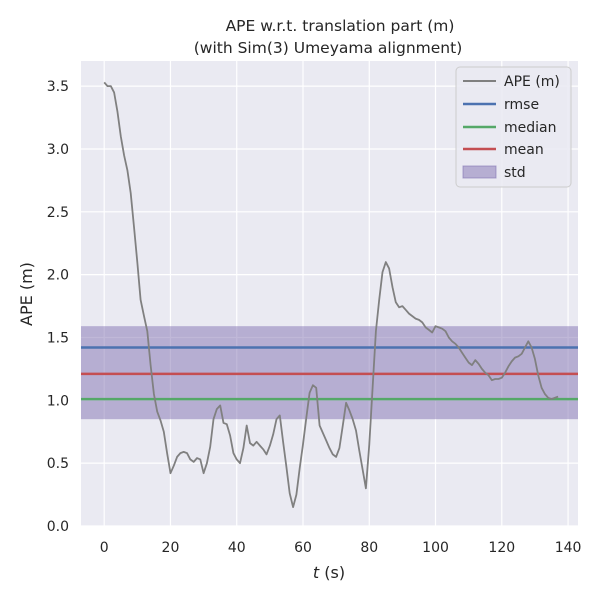  What do you see at coordinates (530, 128) in the screenshot?
I see `legend-label-median: median` at bounding box center [530, 128].